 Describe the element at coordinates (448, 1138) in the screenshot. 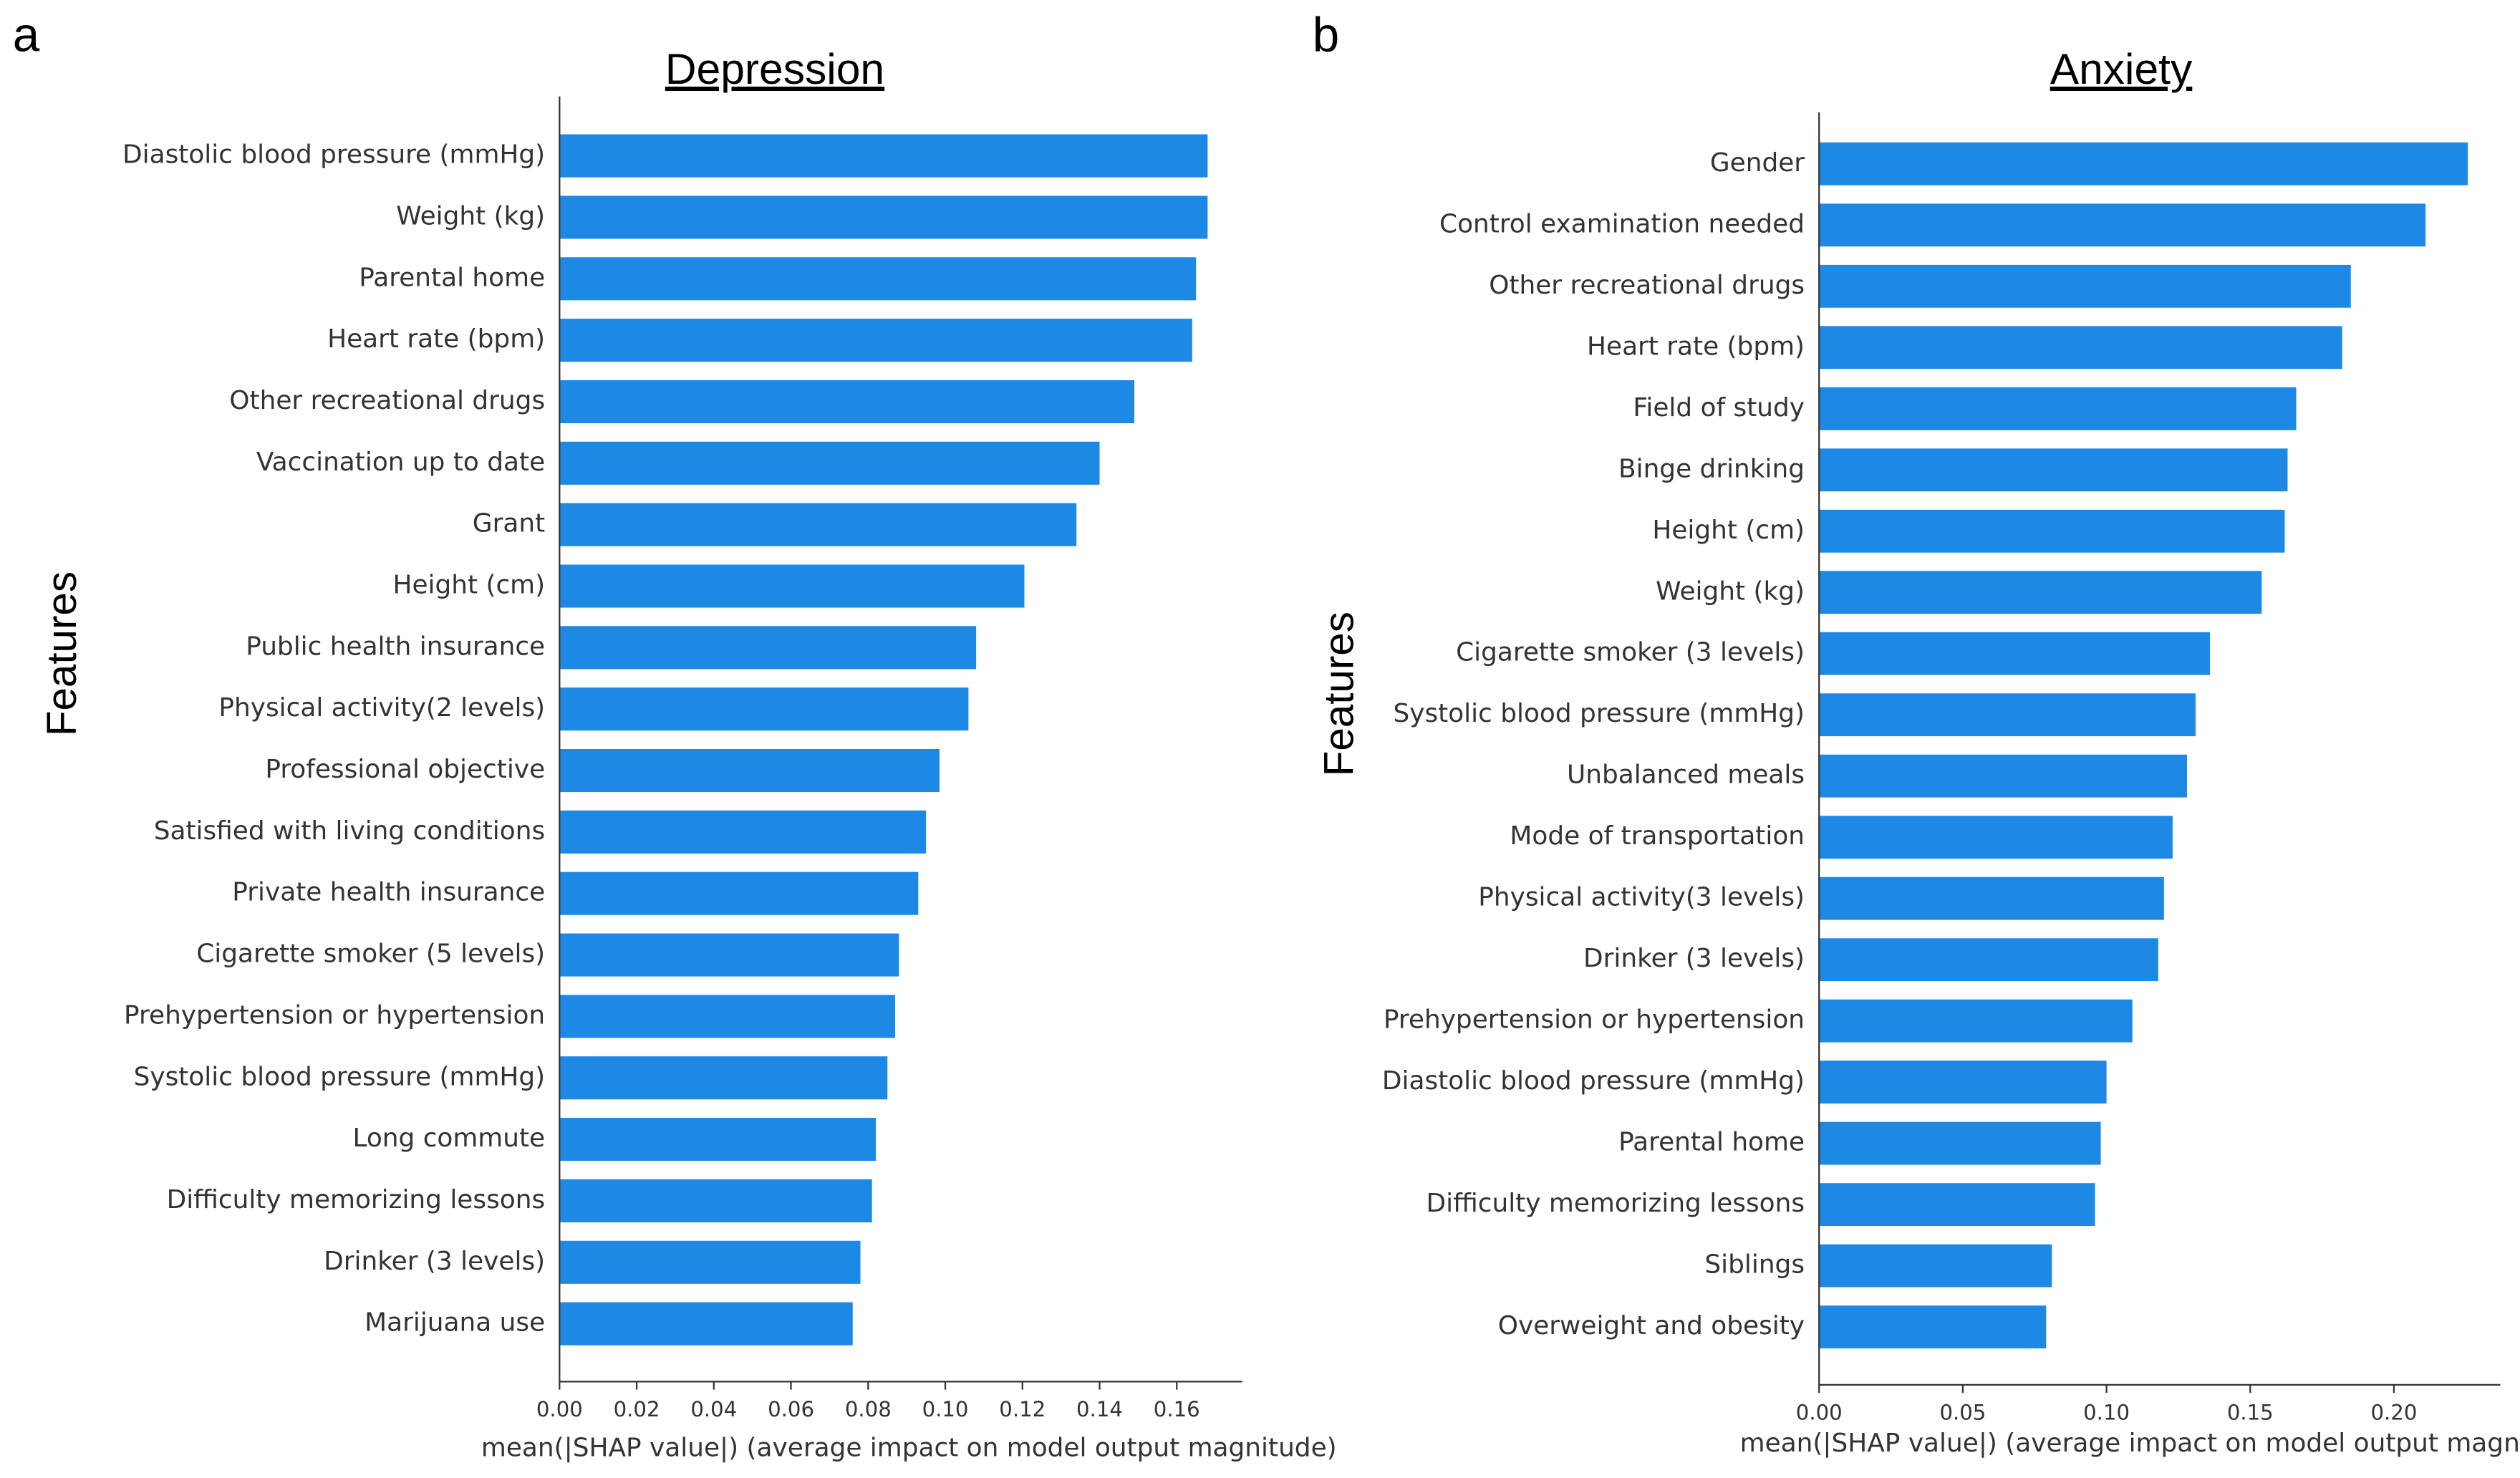

I see `y-tick-label: Long commute` at that location.